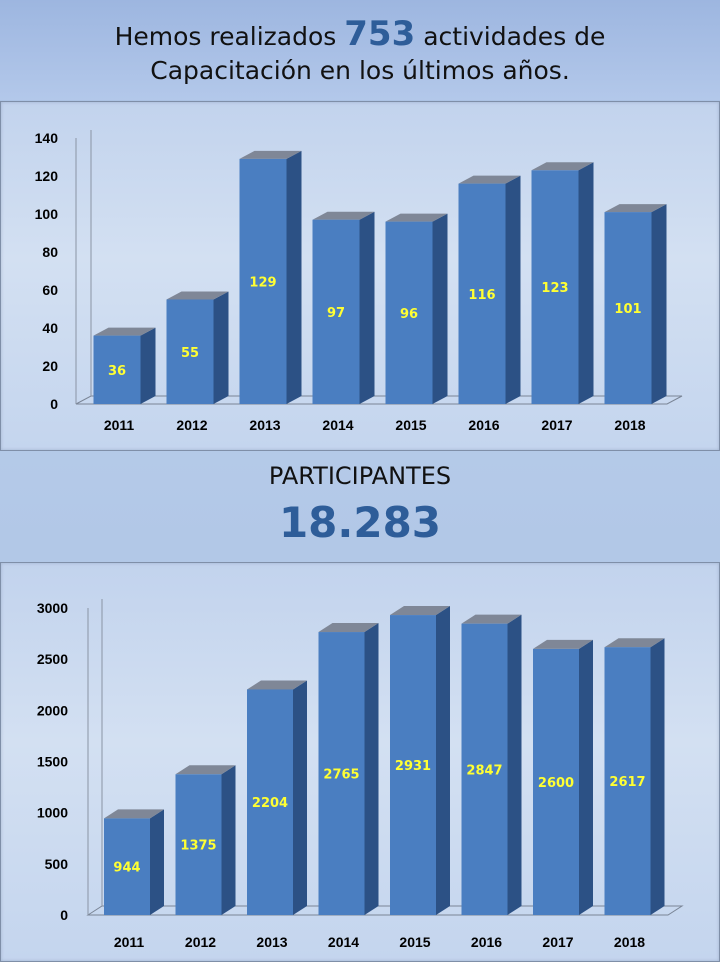 This screenshot has width=720, height=962. What do you see at coordinates (557, 942) in the screenshot?
I see `x-tick-label: 2017` at bounding box center [557, 942].